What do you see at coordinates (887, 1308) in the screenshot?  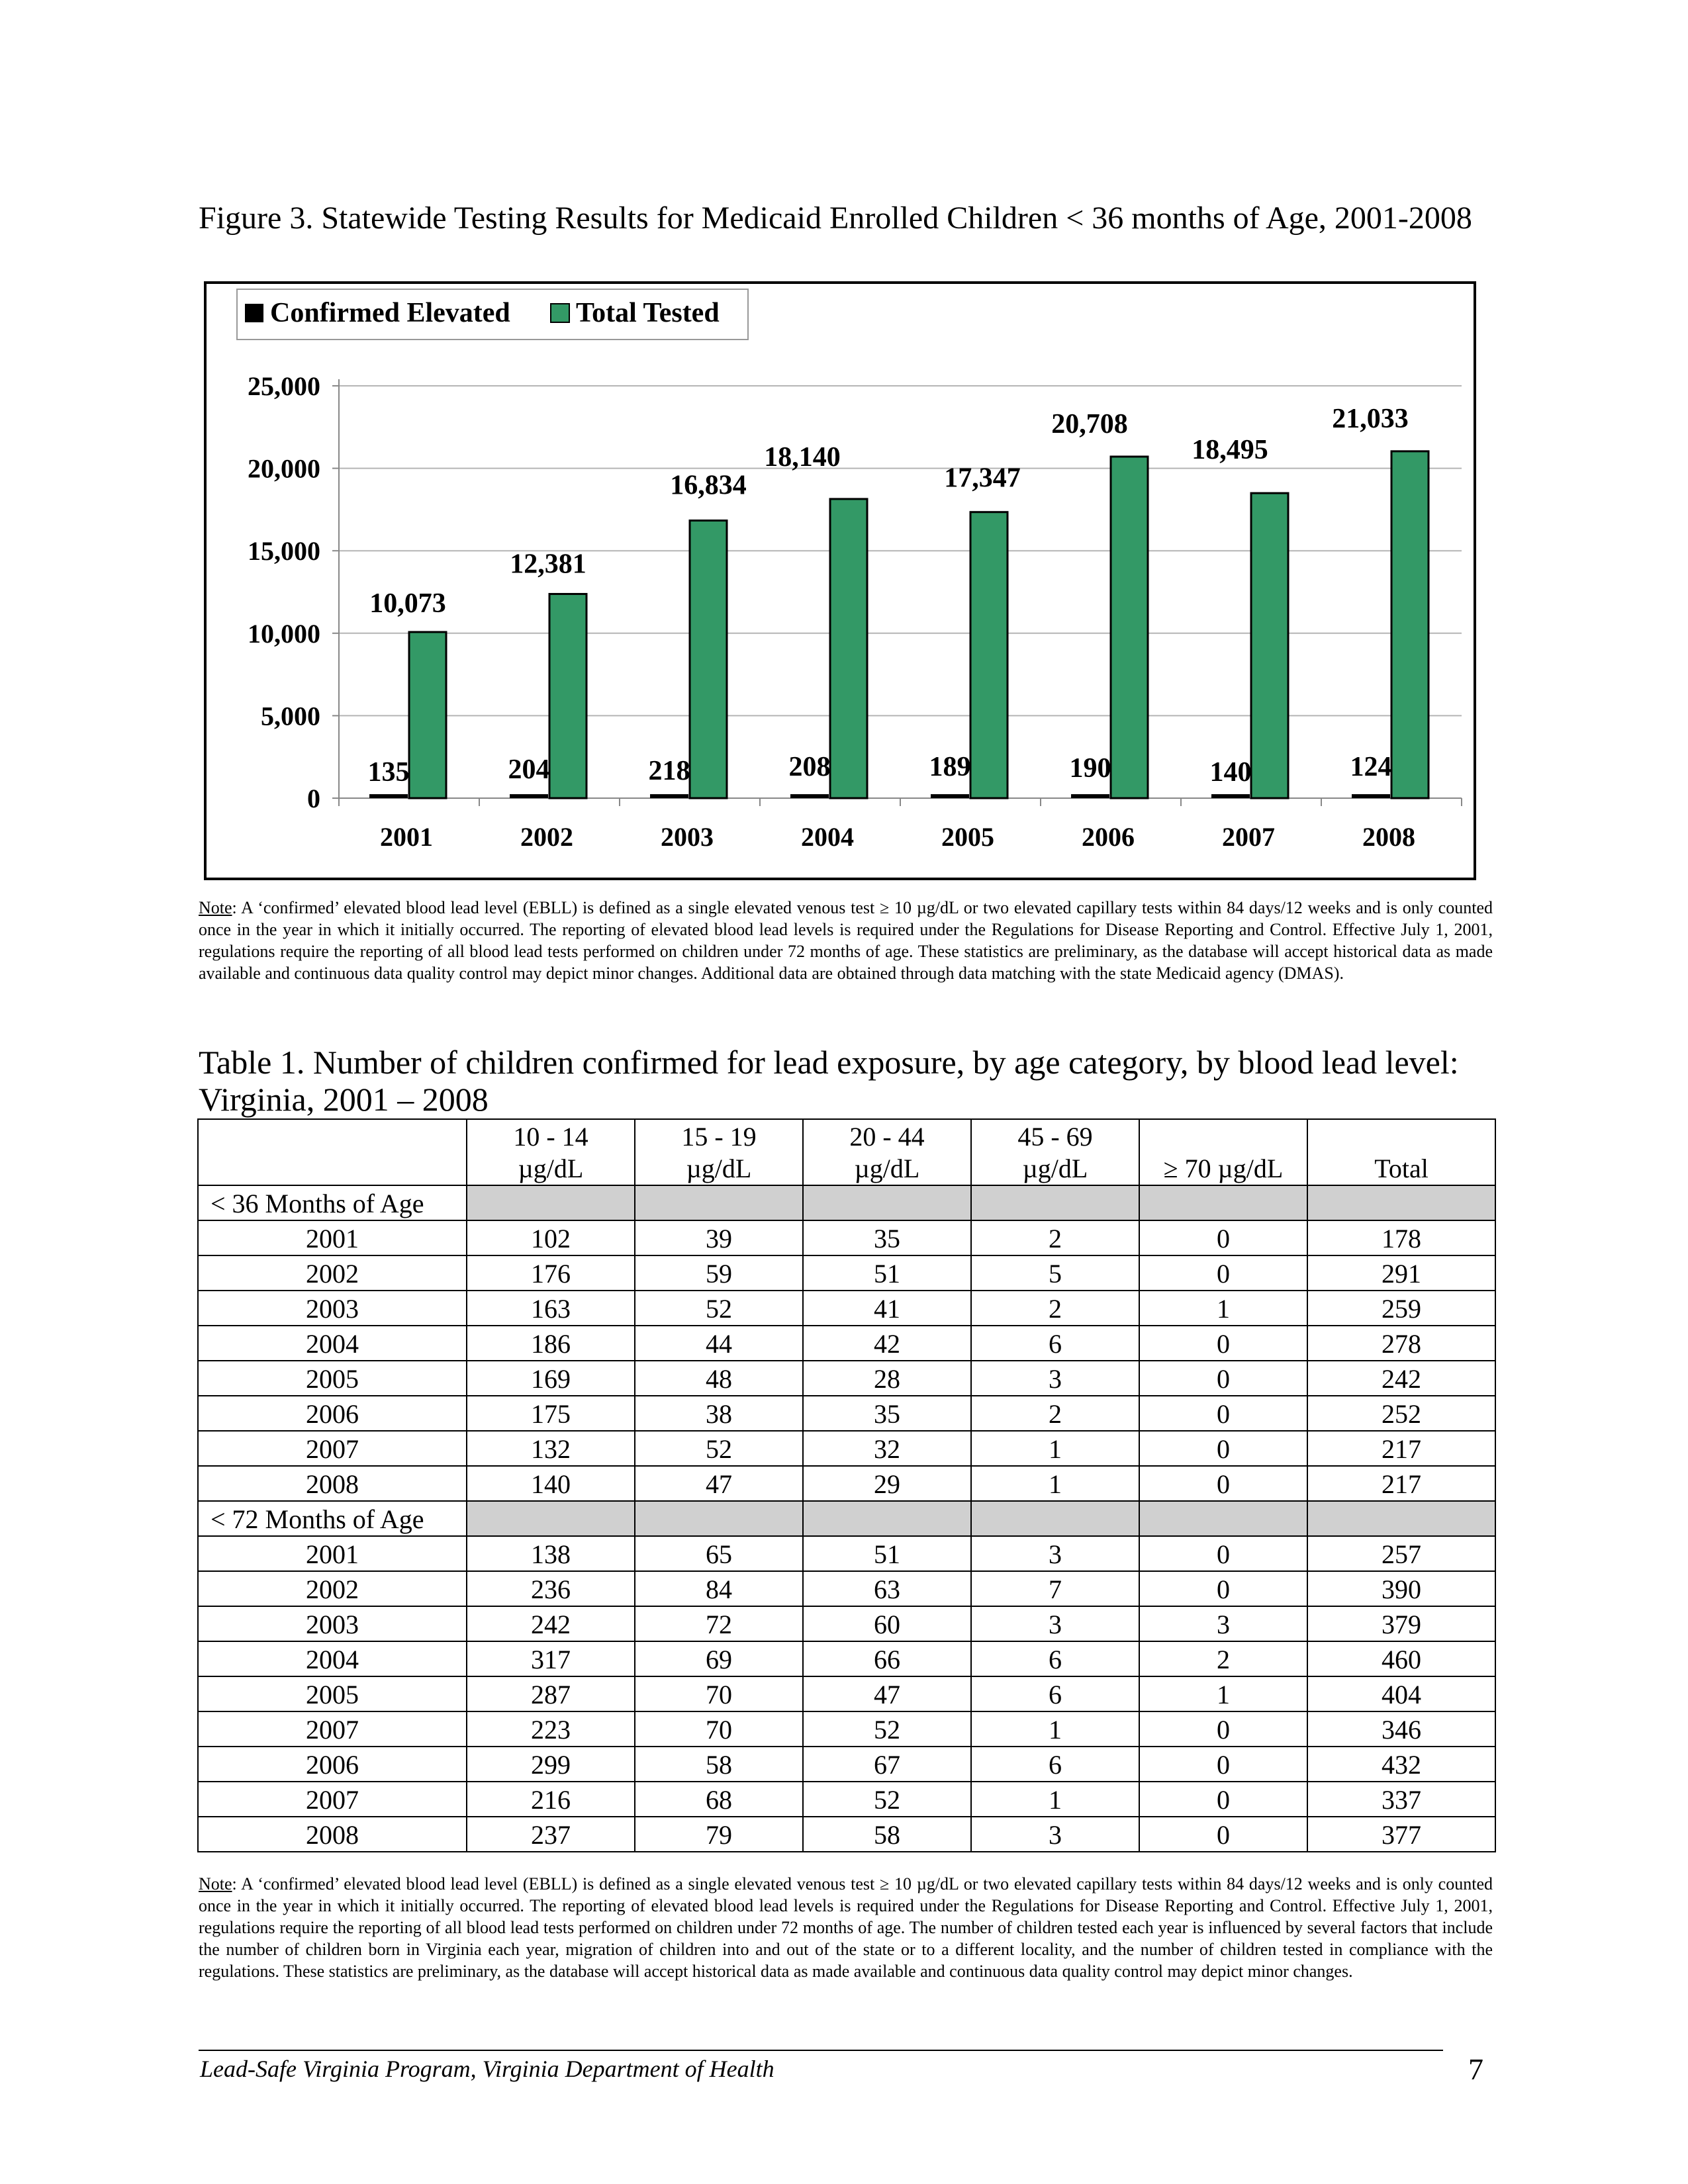 I see `table-cell: 41` at bounding box center [887, 1308].